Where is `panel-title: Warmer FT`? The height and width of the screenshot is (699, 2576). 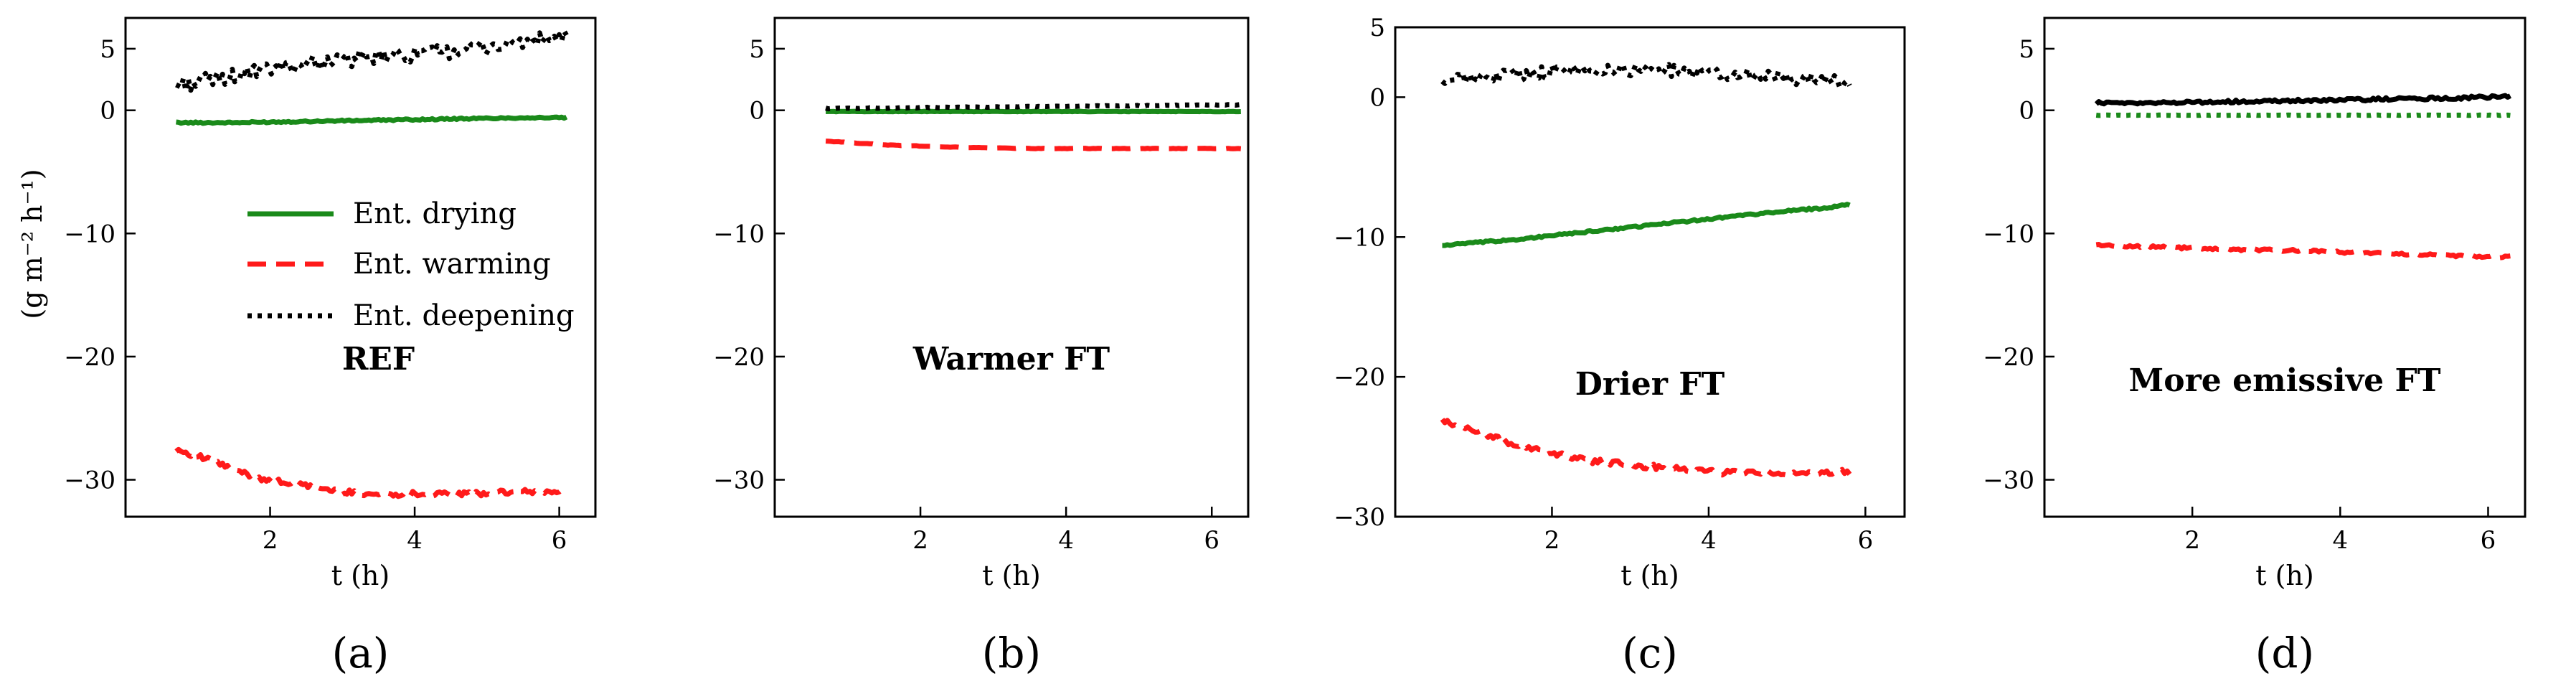
panel-title: Warmer FT is located at coordinates (1011, 359).